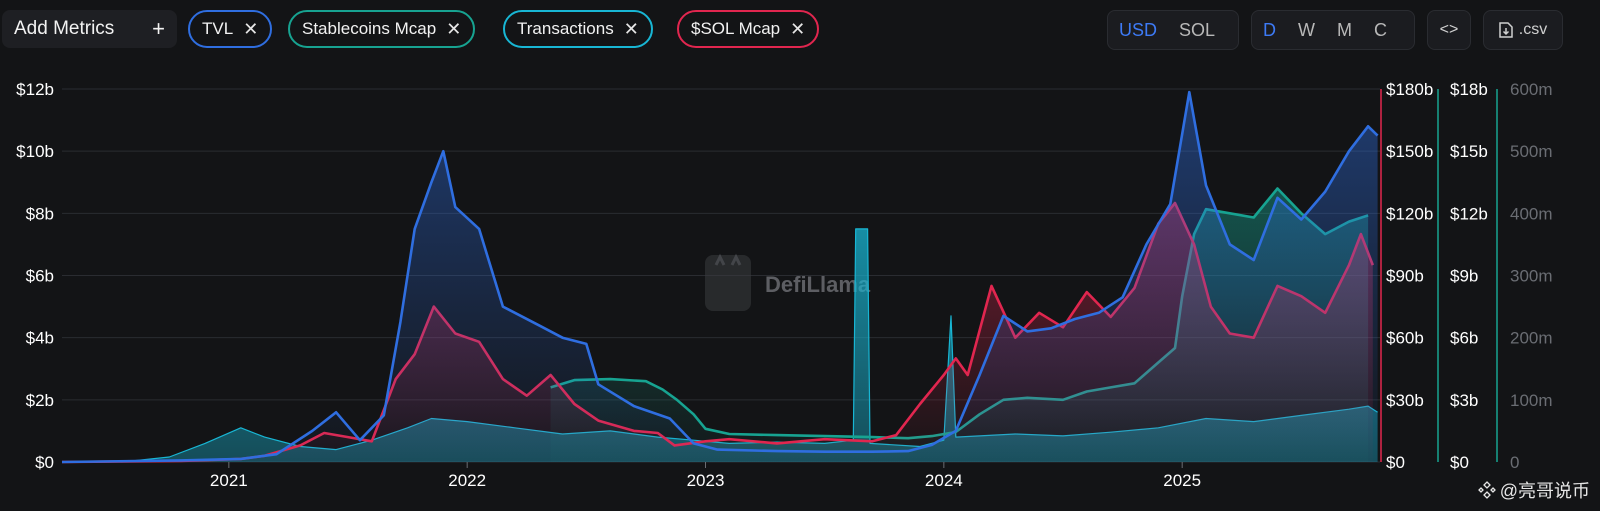  What do you see at coordinates (1533, 29) in the screenshot?
I see `csv-label: .csv` at bounding box center [1533, 29].